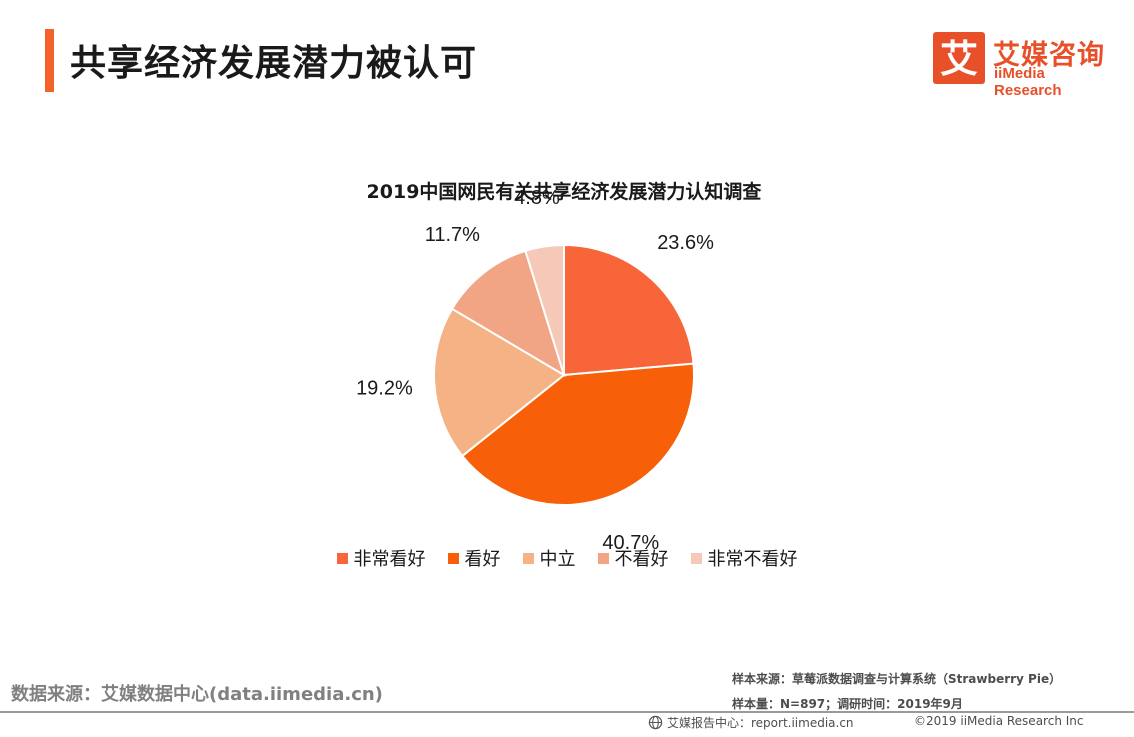 The image size is (1134, 737). Describe the element at coordinates (482, 559) in the screenshot. I see `legend-label-2: 看好` at that location.